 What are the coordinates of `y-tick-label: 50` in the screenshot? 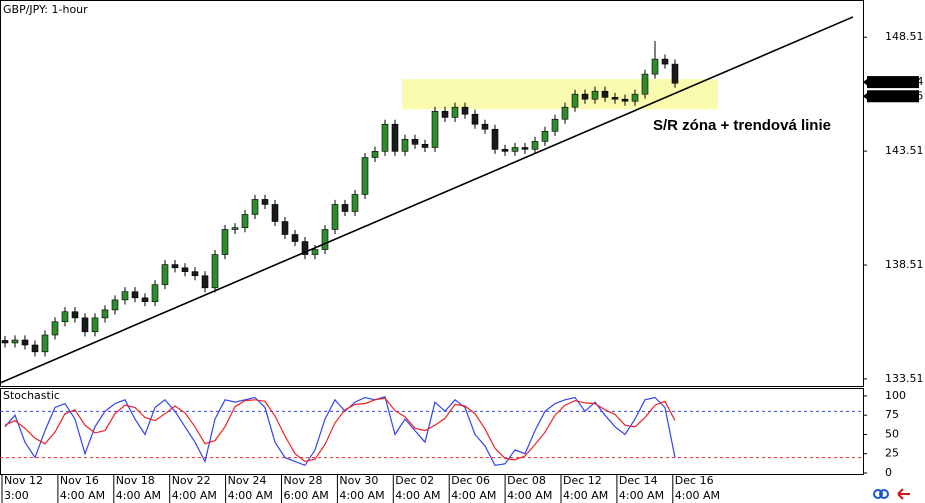 It's located at (892, 433).